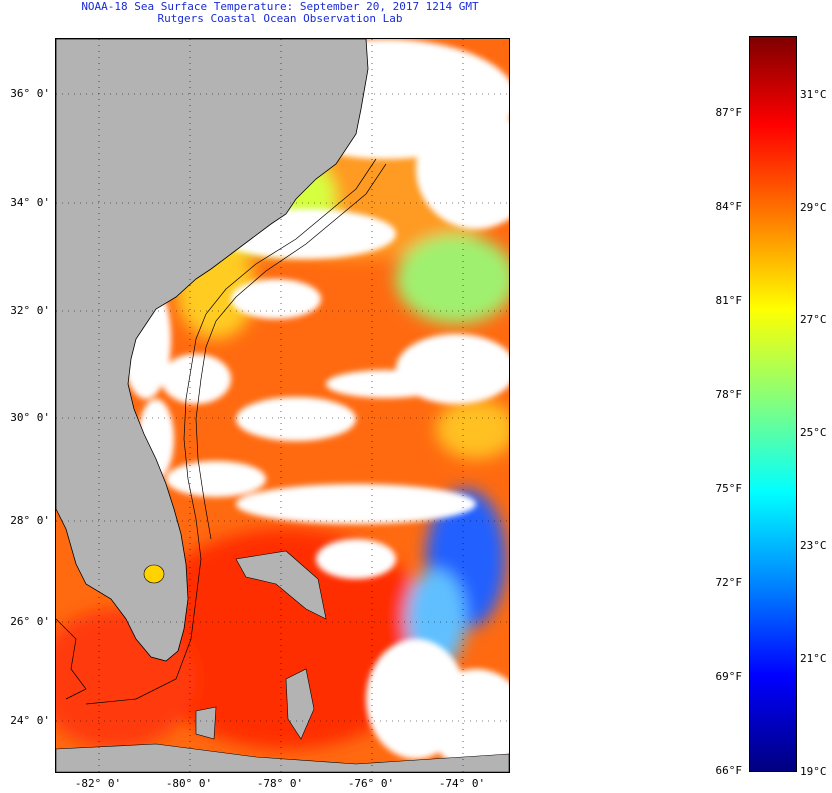  Describe the element at coordinates (813, 658) in the screenshot. I see `colorbar-c-21: 21°C` at that location.